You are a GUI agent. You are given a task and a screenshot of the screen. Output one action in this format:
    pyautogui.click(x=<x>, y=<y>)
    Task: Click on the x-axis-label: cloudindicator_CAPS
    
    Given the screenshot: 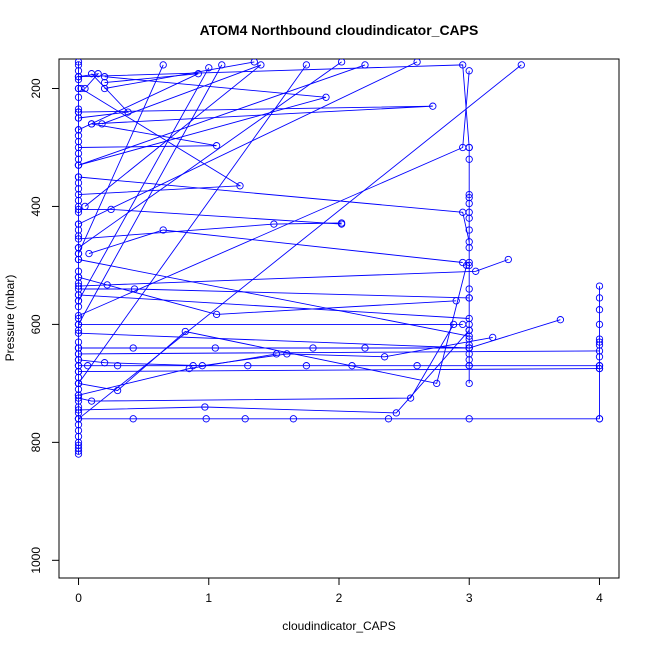 What is the action you would take?
    pyautogui.click(x=338, y=626)
    